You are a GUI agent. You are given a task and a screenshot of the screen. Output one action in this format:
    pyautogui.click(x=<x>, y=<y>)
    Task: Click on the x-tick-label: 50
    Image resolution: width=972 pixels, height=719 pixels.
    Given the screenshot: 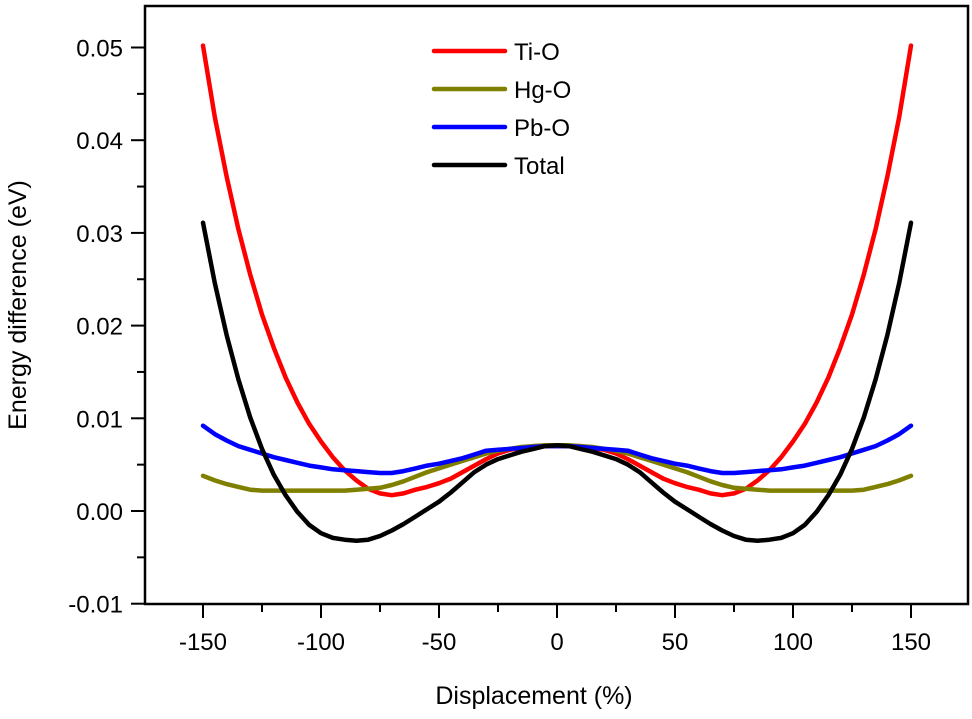 What is the action you would take?
    pyautogui.click(x=675, y=642)
    